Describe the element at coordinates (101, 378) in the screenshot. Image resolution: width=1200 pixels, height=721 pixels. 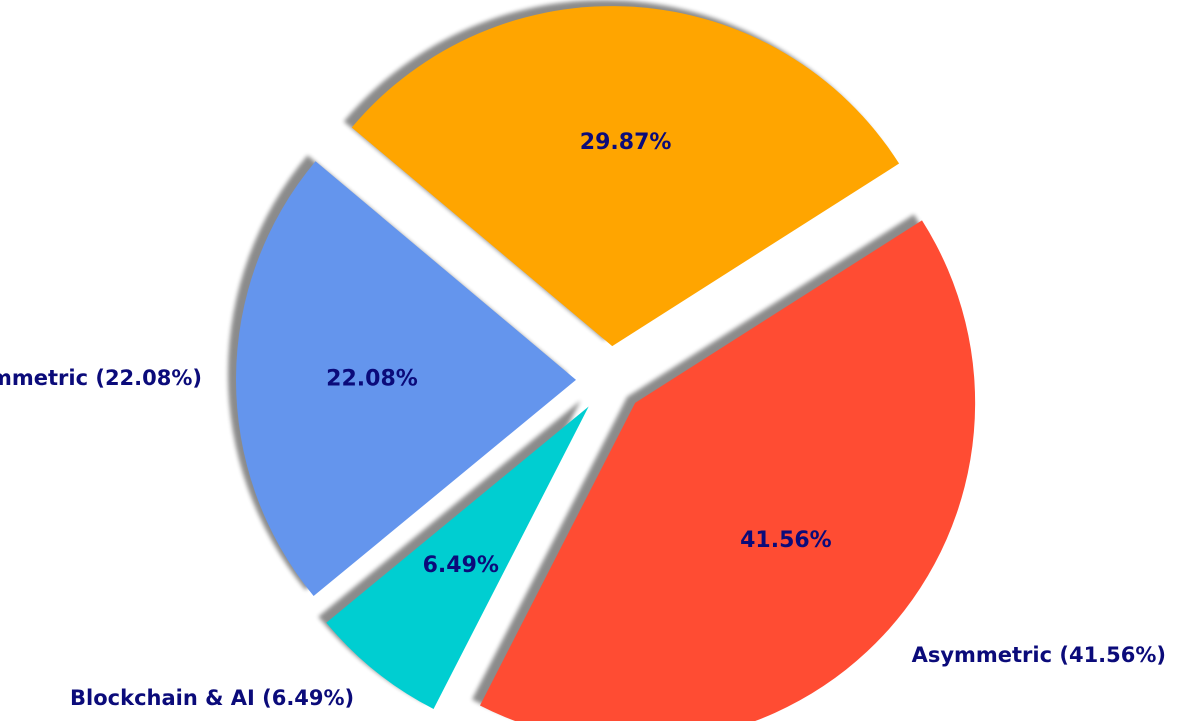
I see `slice-category-label-symmetric: Symmetric (22.08%)` at that location.